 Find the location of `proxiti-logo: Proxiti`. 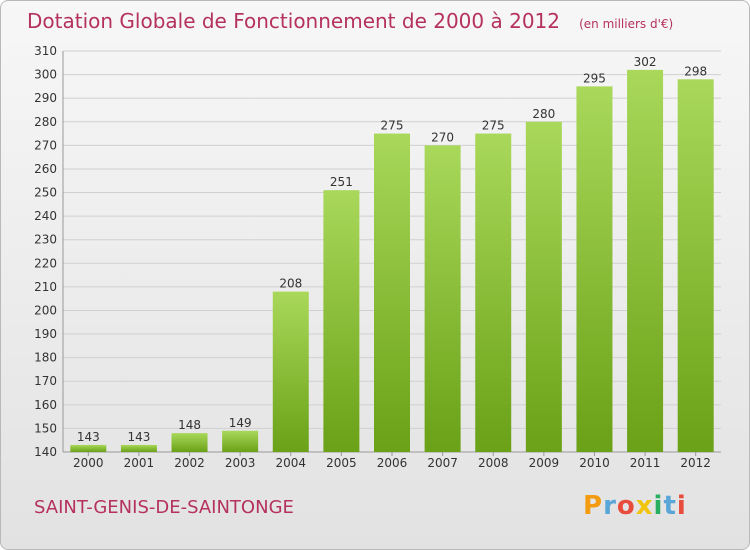

proxiti-logo: Proxiti is located at coordinates (635, 506).